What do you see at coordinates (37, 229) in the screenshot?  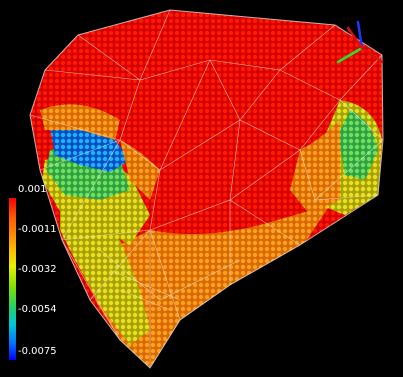 I see `legend-label-2: -0.0011` at bounding box center [37, 229].